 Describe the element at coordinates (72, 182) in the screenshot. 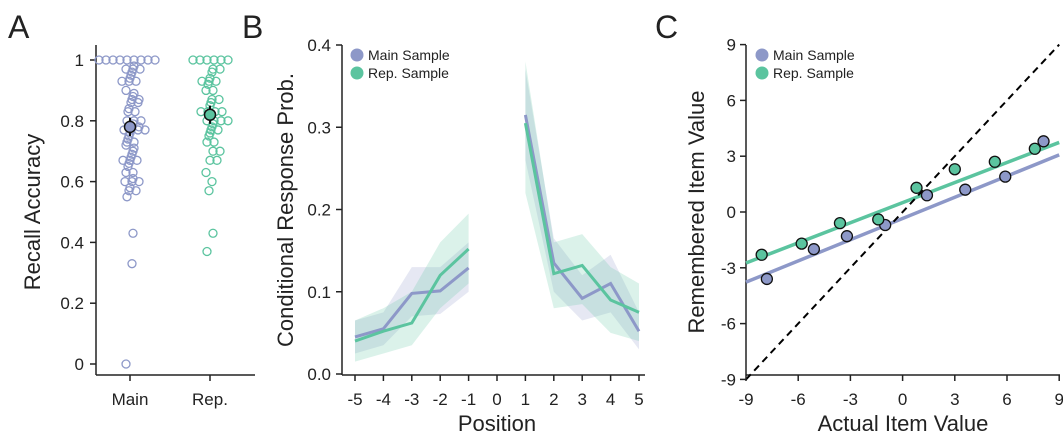

I see `y-tick-label: 0.6` at that location.